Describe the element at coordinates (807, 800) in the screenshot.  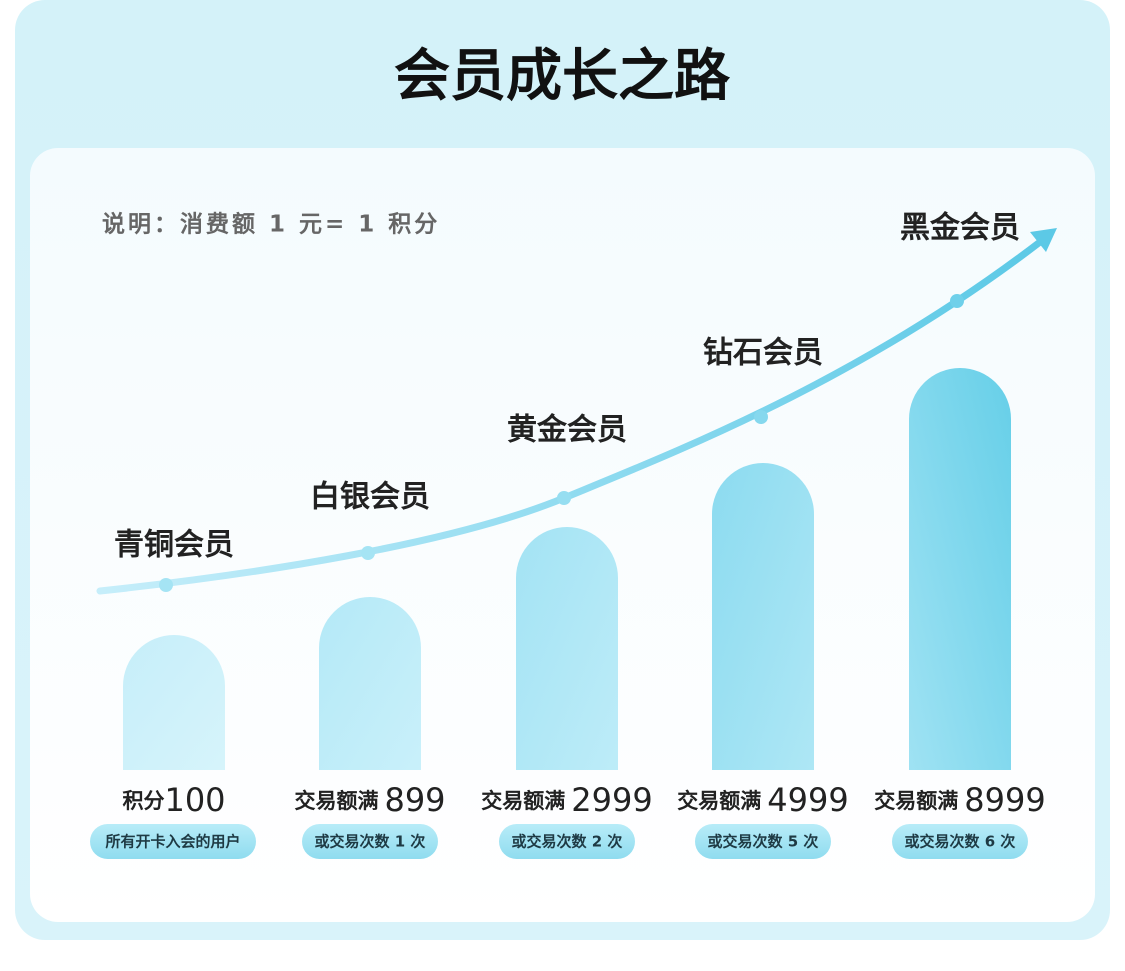
I see `condition-amount: 4999` at that location.